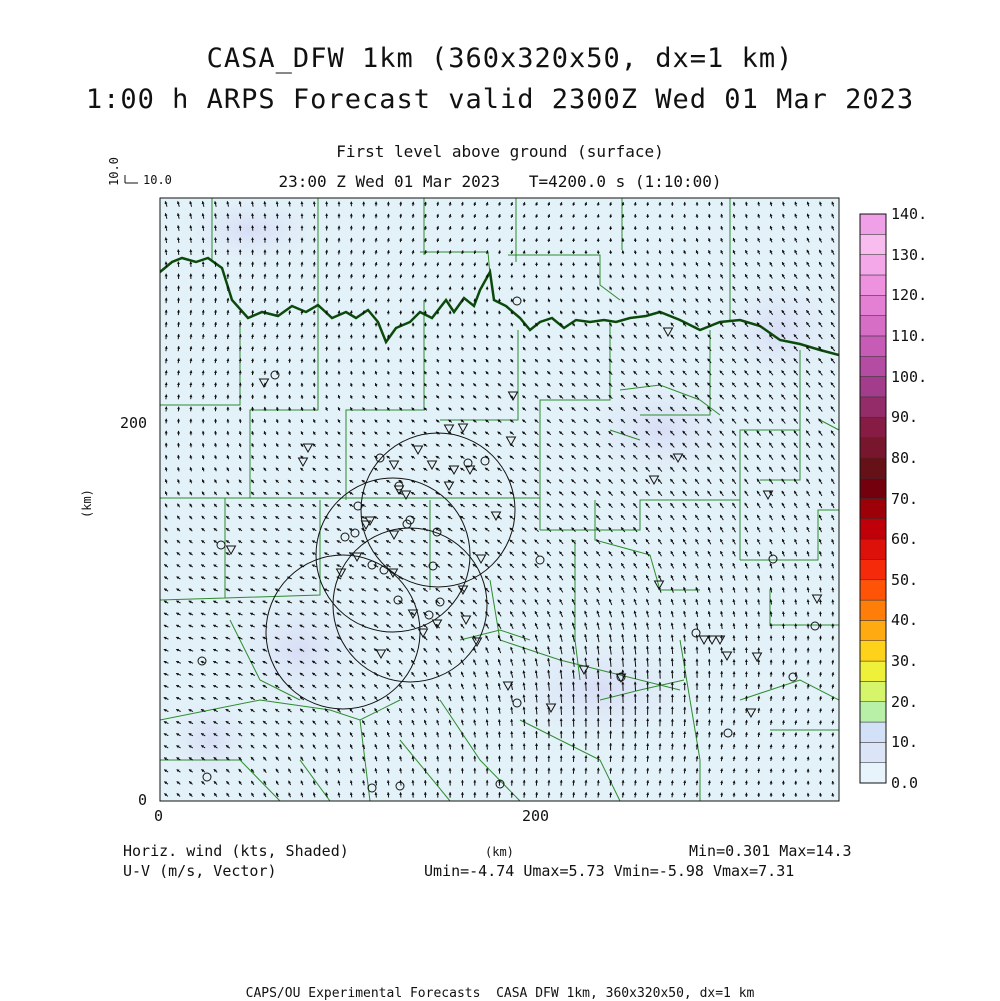 This screenshot has width=1000, height=1001. Describe the element at coordinates (157, 180) in the screenshot. I see `reference-vector-horizontal-label: 10.0` at that location.